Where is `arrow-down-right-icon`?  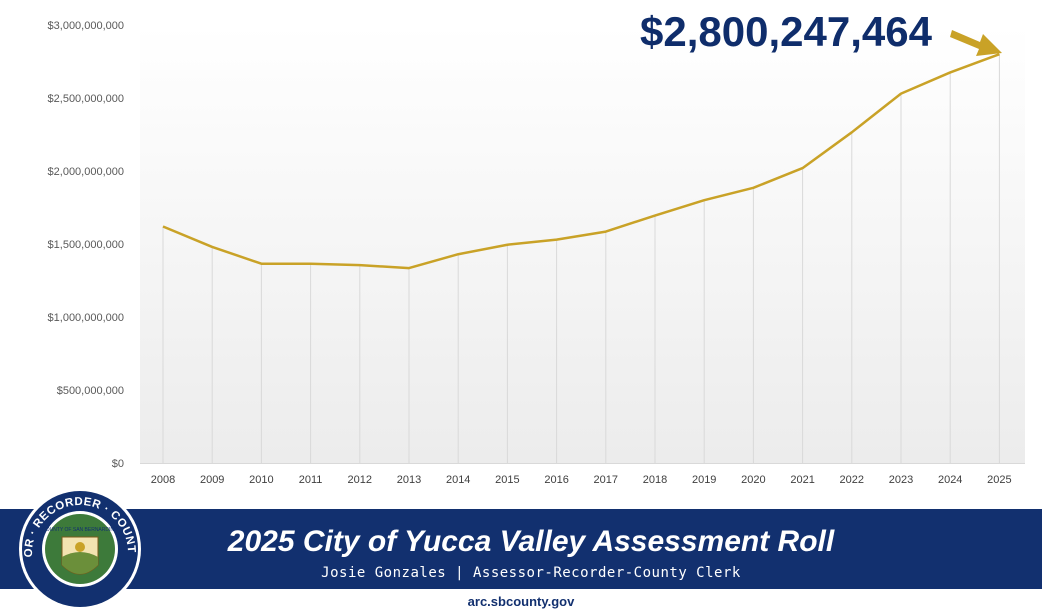 arrow-down-right-icon is located at coordinates (976, 43).